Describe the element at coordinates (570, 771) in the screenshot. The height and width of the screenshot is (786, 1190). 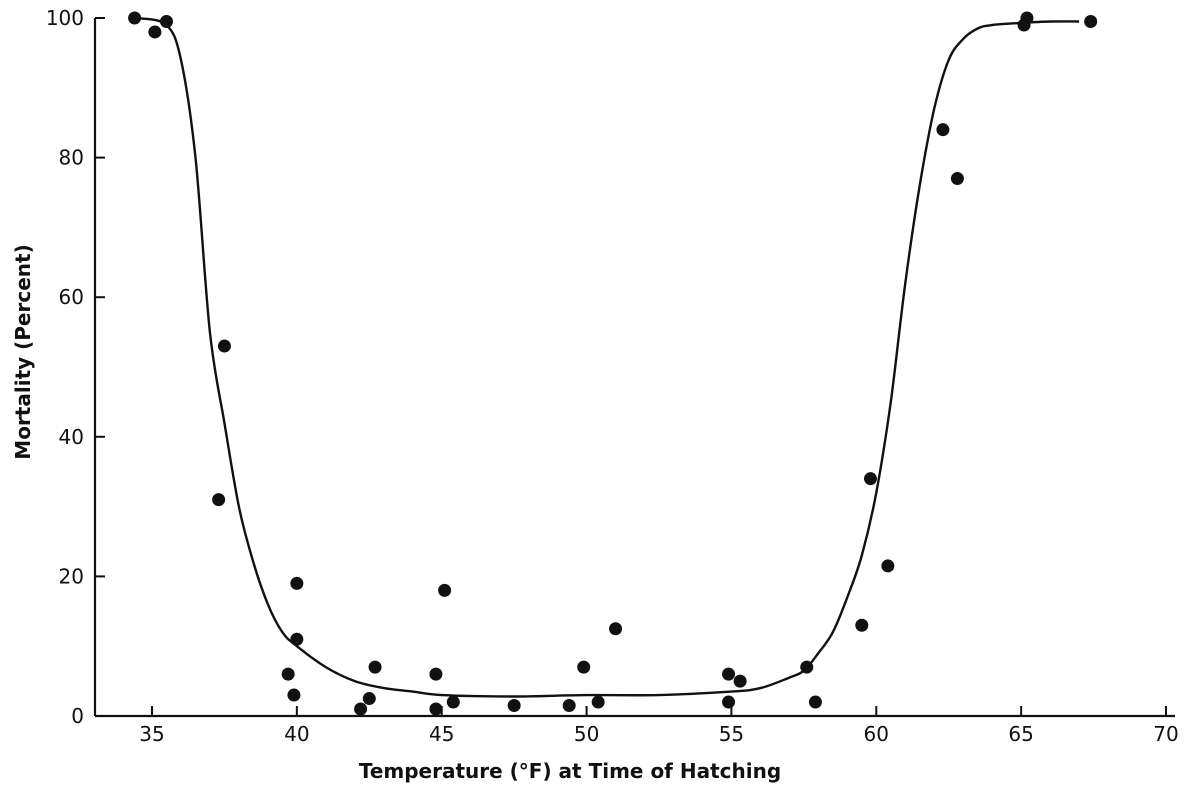
I see `x-axis-title: Temperature (°F) at Time of Hatching` at that location.